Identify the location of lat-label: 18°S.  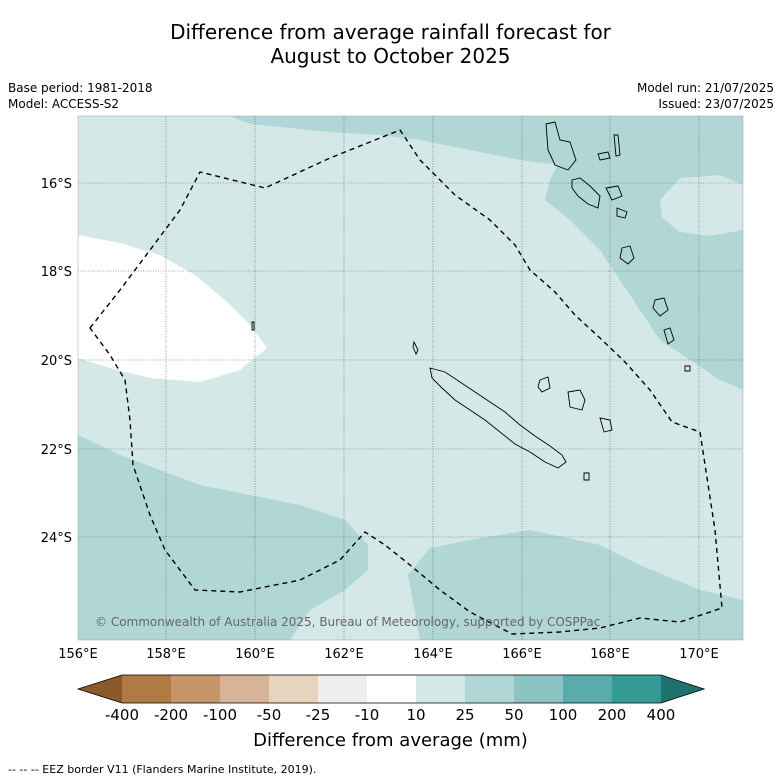
(56, 272).